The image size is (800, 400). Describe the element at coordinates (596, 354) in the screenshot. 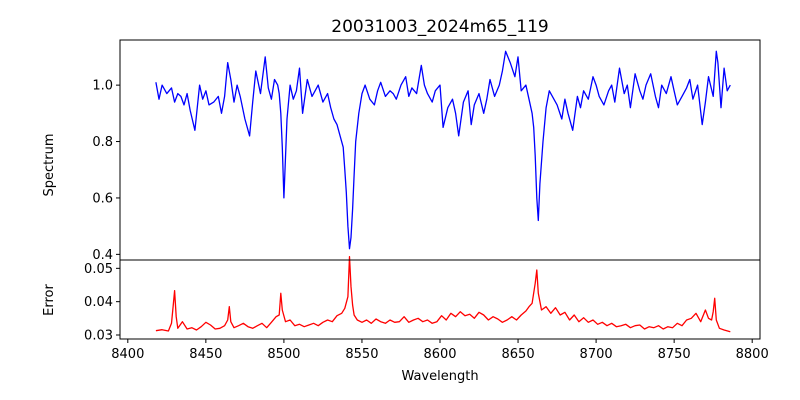

I see `error-x-tick-label: 8700` at that location.